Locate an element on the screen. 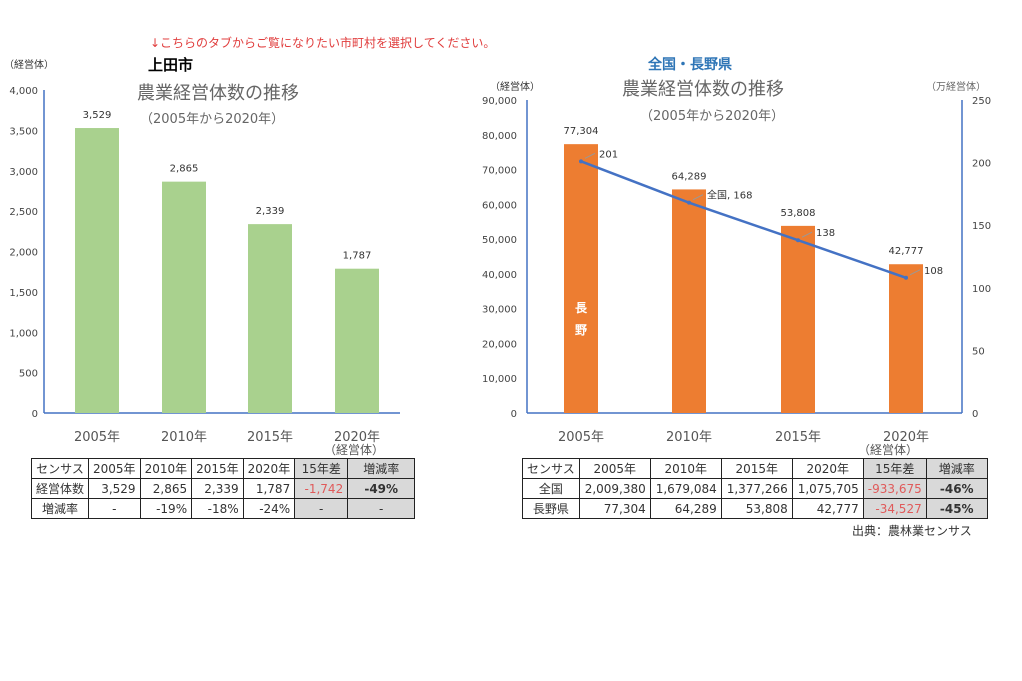  left-y-tick-label: 3,500 is located at coordinates (23, 131).